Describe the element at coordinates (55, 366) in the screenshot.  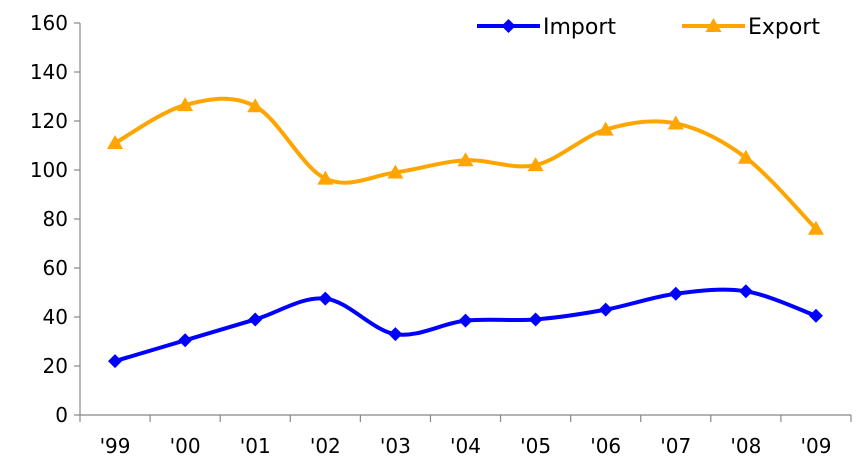
I see `y-tick-label: 20` at that location.